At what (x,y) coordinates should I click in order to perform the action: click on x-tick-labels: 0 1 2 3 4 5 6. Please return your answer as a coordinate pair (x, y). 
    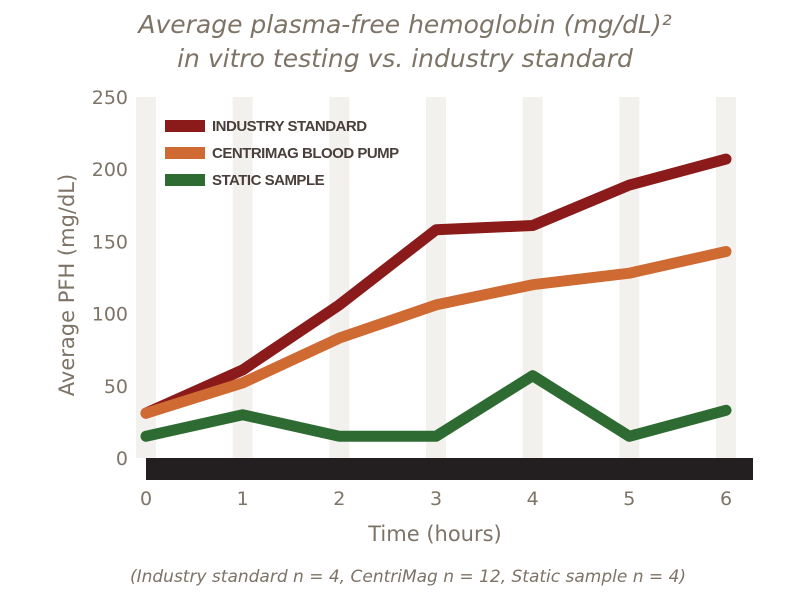
    Looking at the image, I should click on (436, 499).